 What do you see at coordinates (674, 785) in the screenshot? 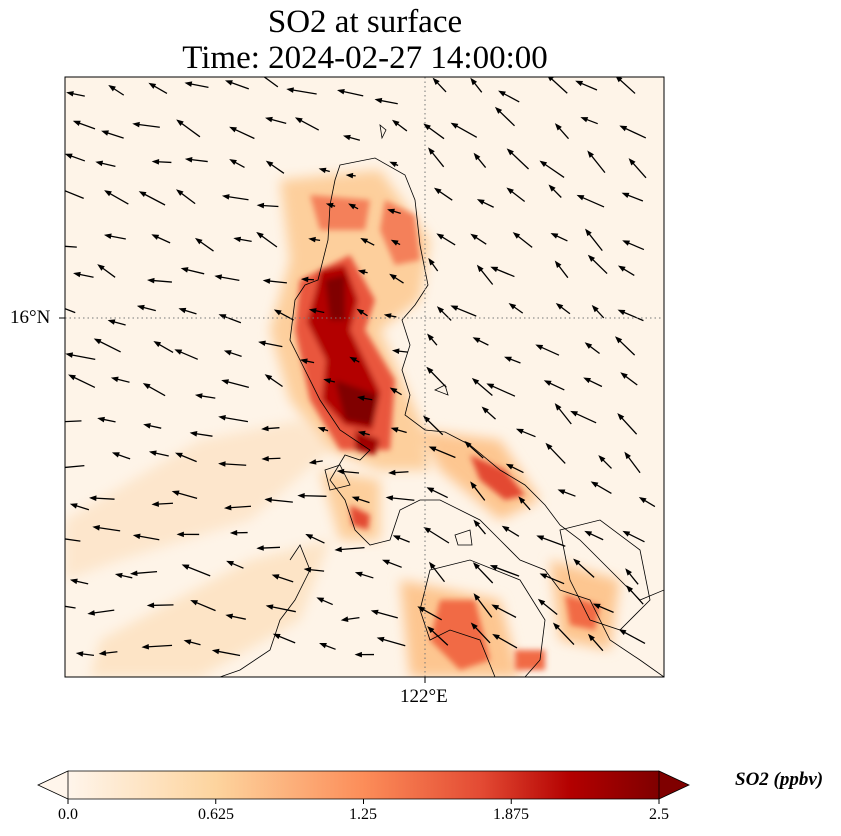
I see `colorbar-max-extend` at bounding box center [674, 785].